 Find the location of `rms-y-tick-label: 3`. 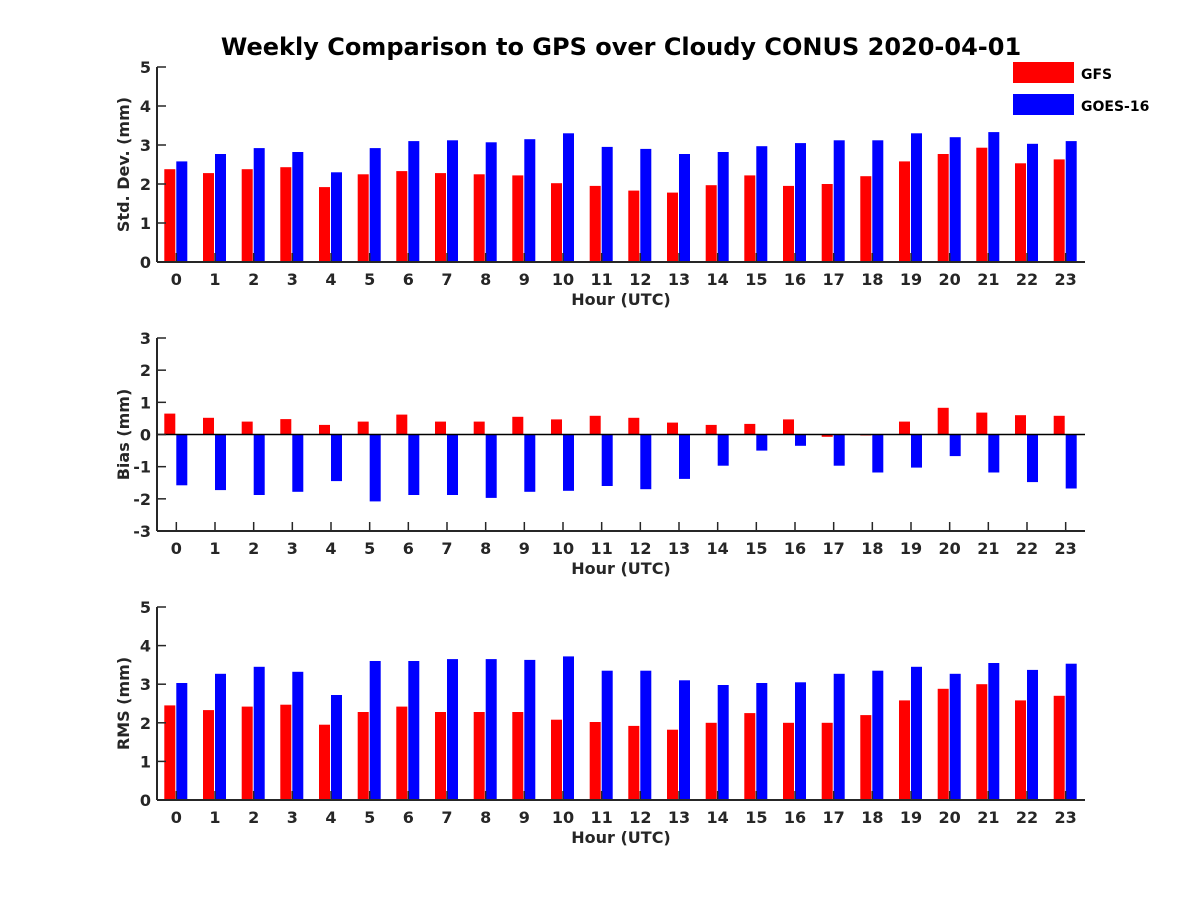

rms-y-tick-label: 3 is located at coordinates (145, 684).